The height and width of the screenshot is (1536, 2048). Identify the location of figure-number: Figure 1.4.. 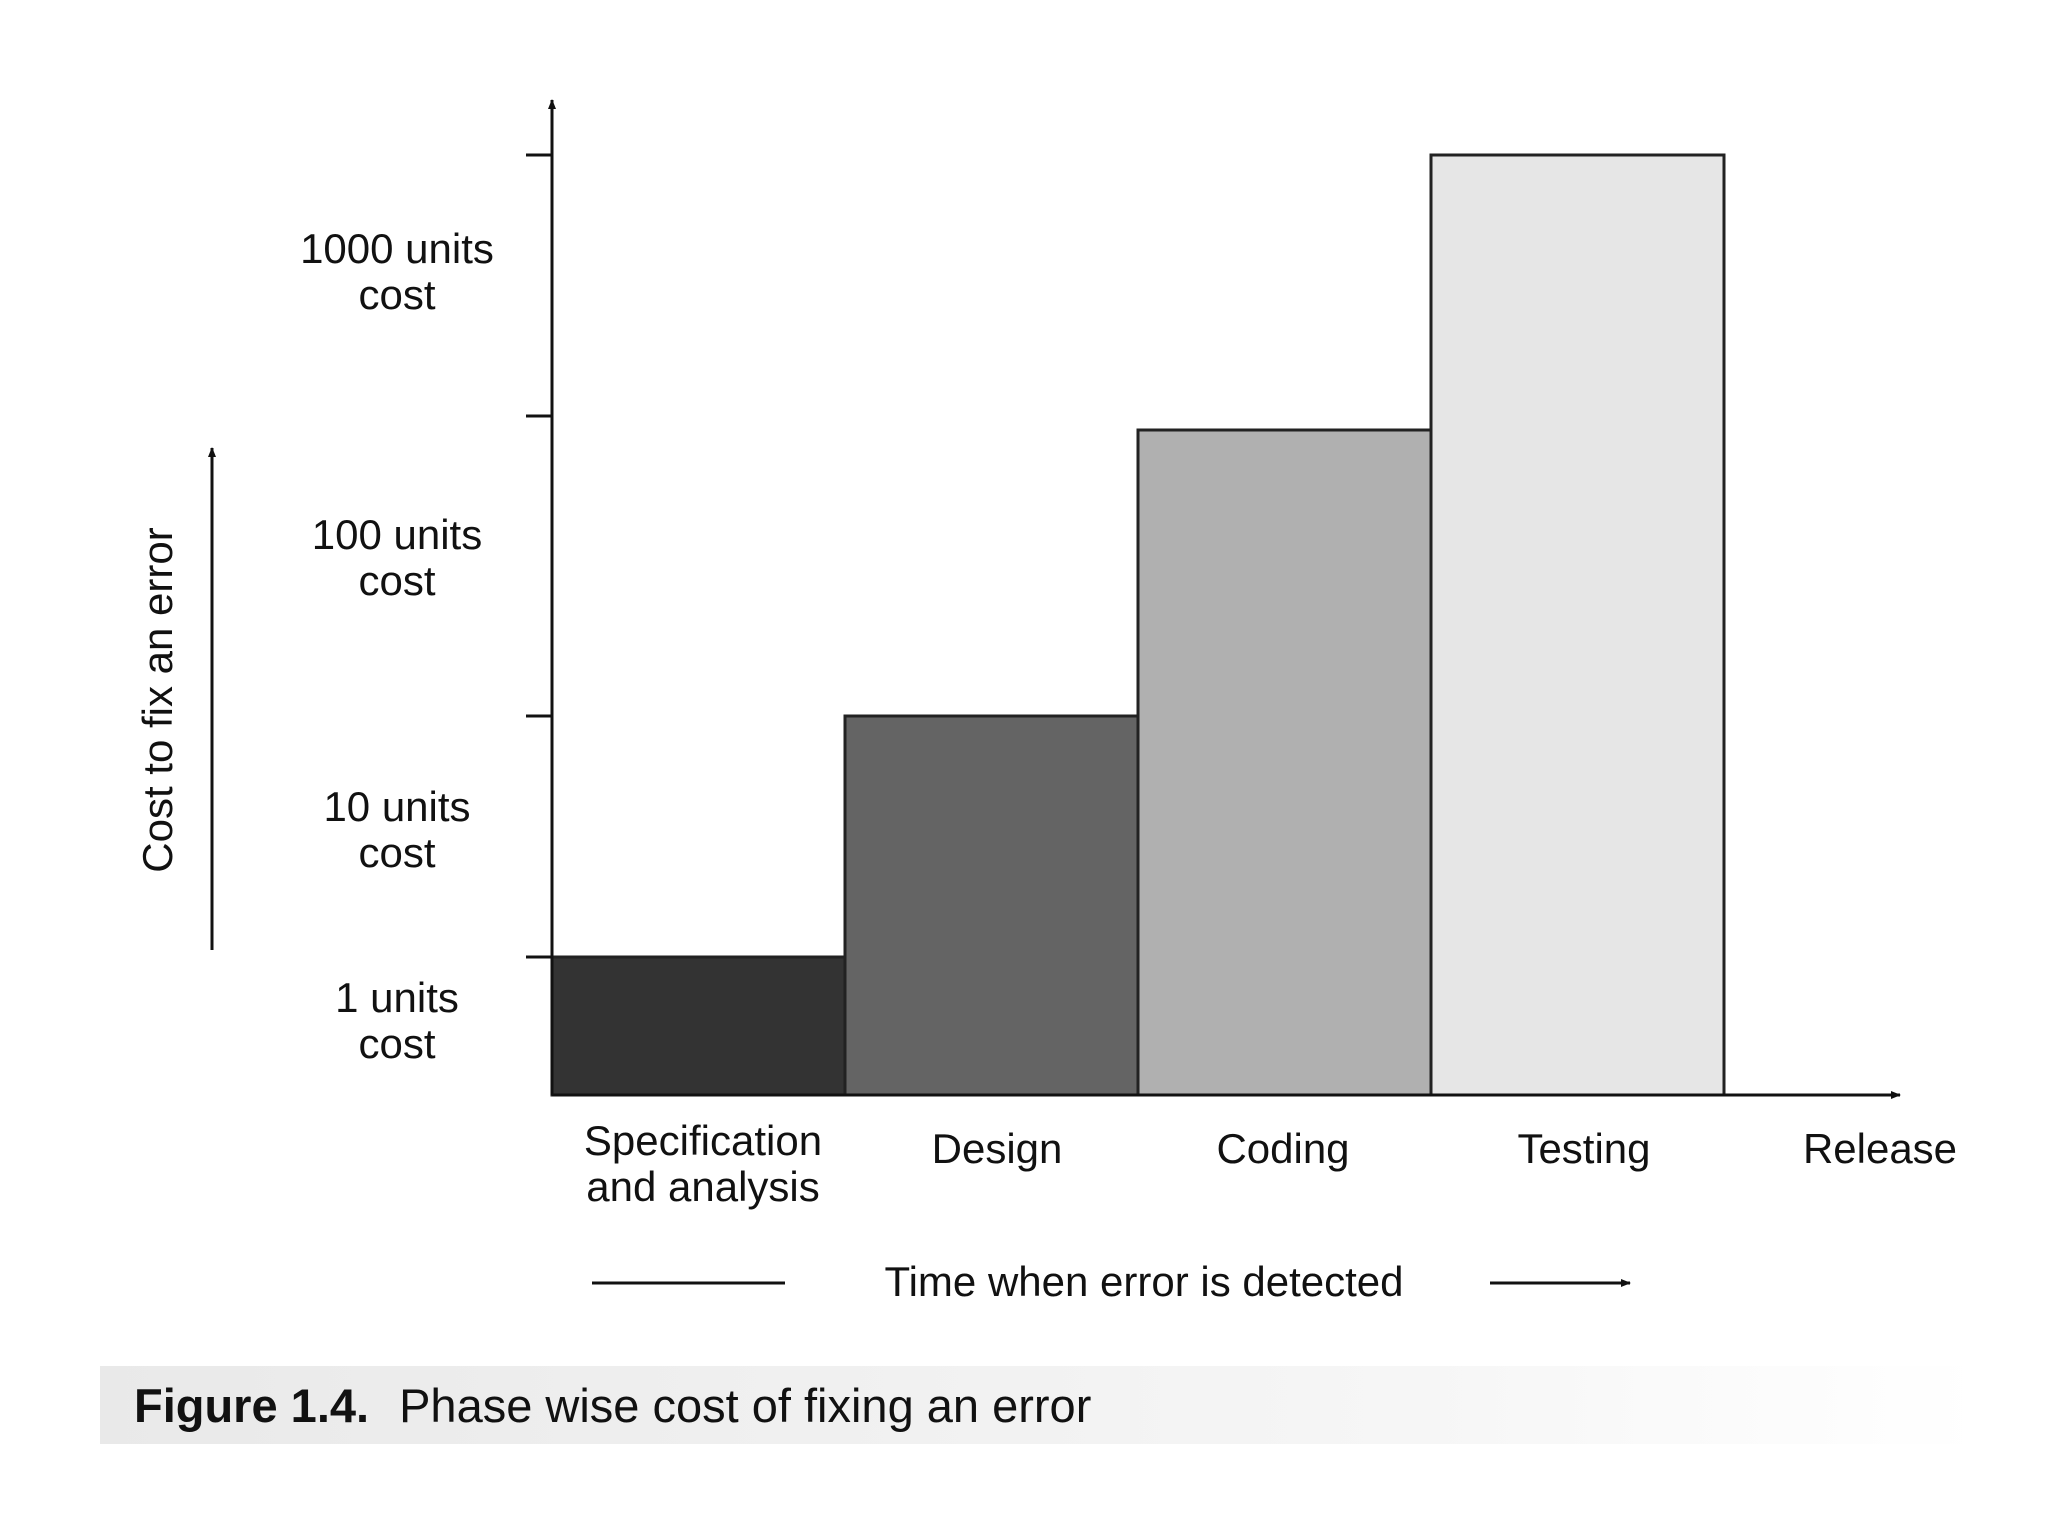
(252, 1405).